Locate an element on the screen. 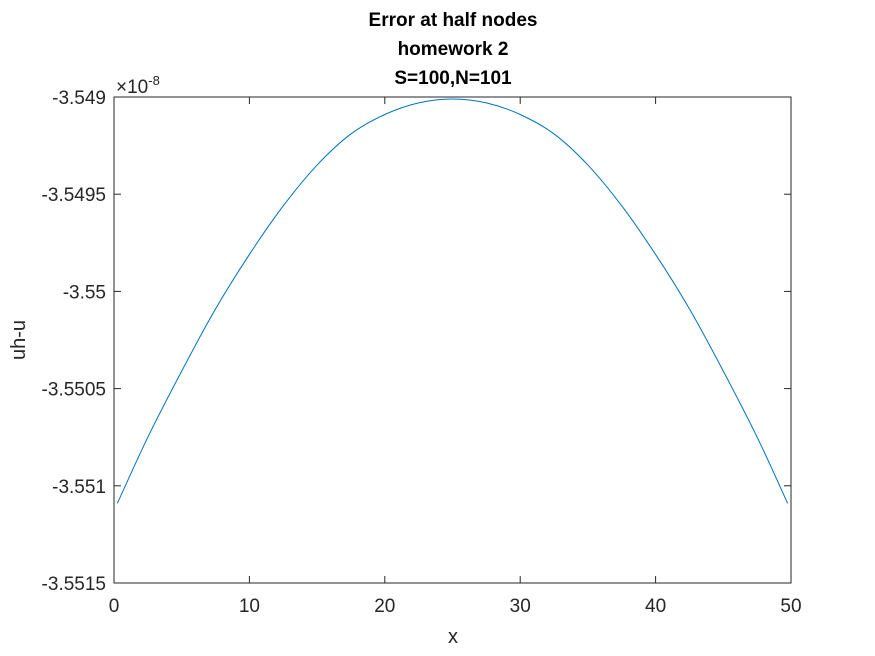  y-tick-label: -3.55 is located at coordinates (84, 292).